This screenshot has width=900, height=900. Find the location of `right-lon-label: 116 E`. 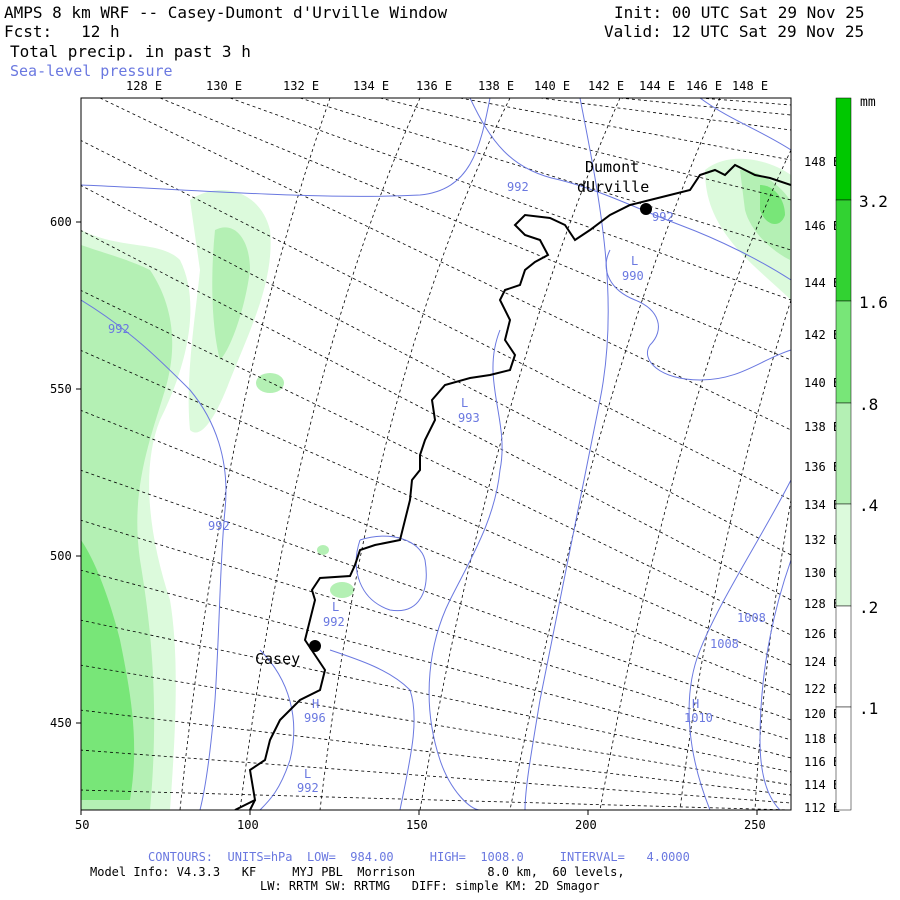

right-lon-label: 116 E is located at coordinates (822, 762).